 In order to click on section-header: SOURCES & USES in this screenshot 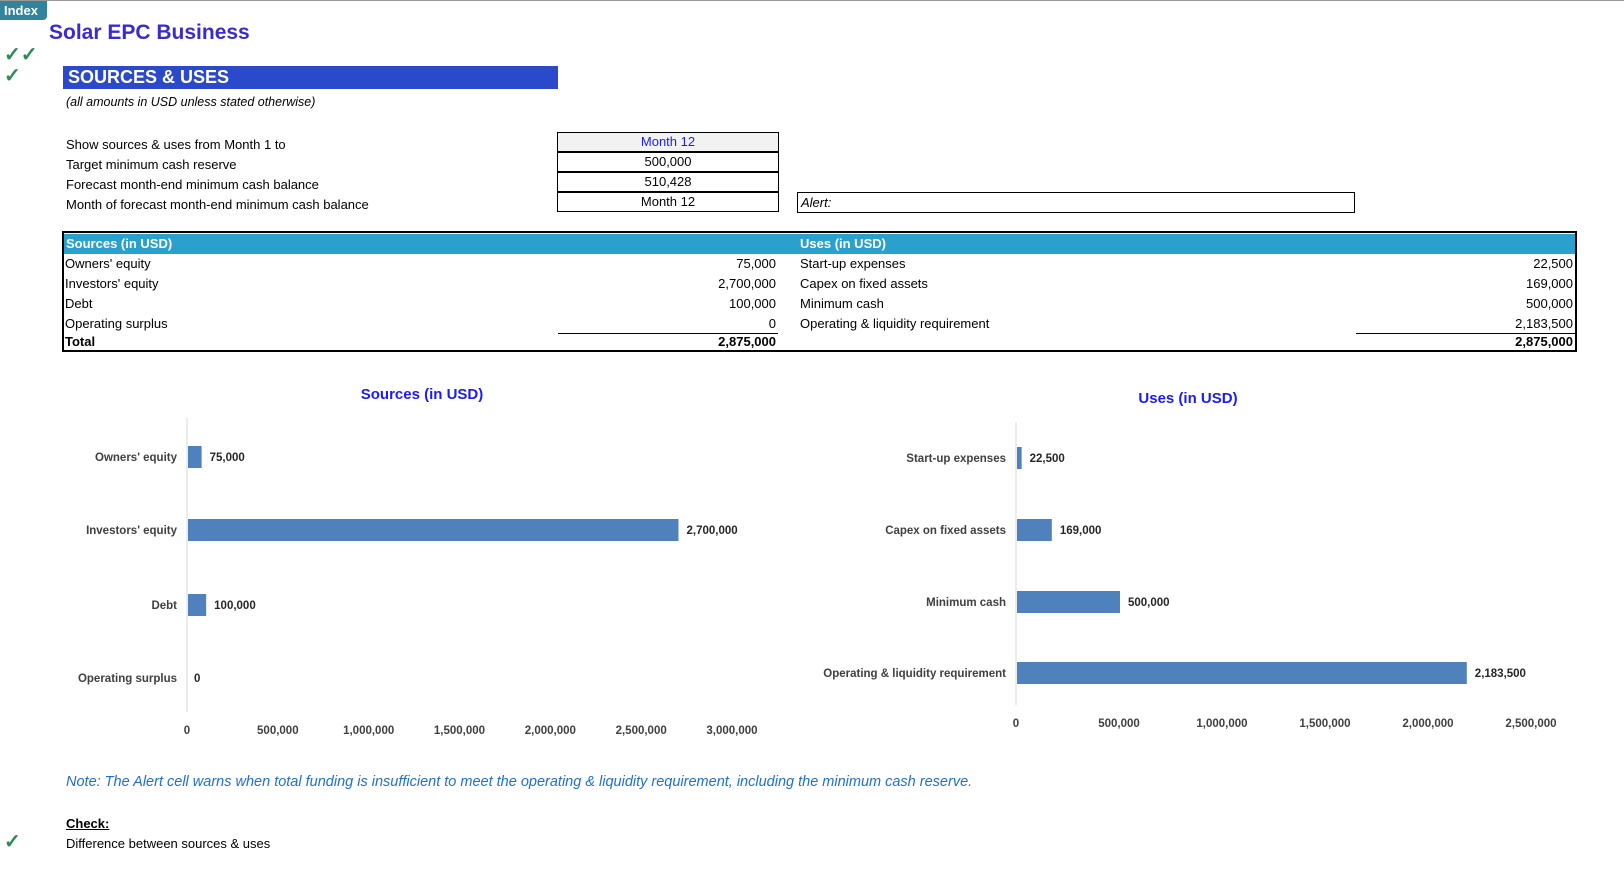, I will do `click(310, 77)`.